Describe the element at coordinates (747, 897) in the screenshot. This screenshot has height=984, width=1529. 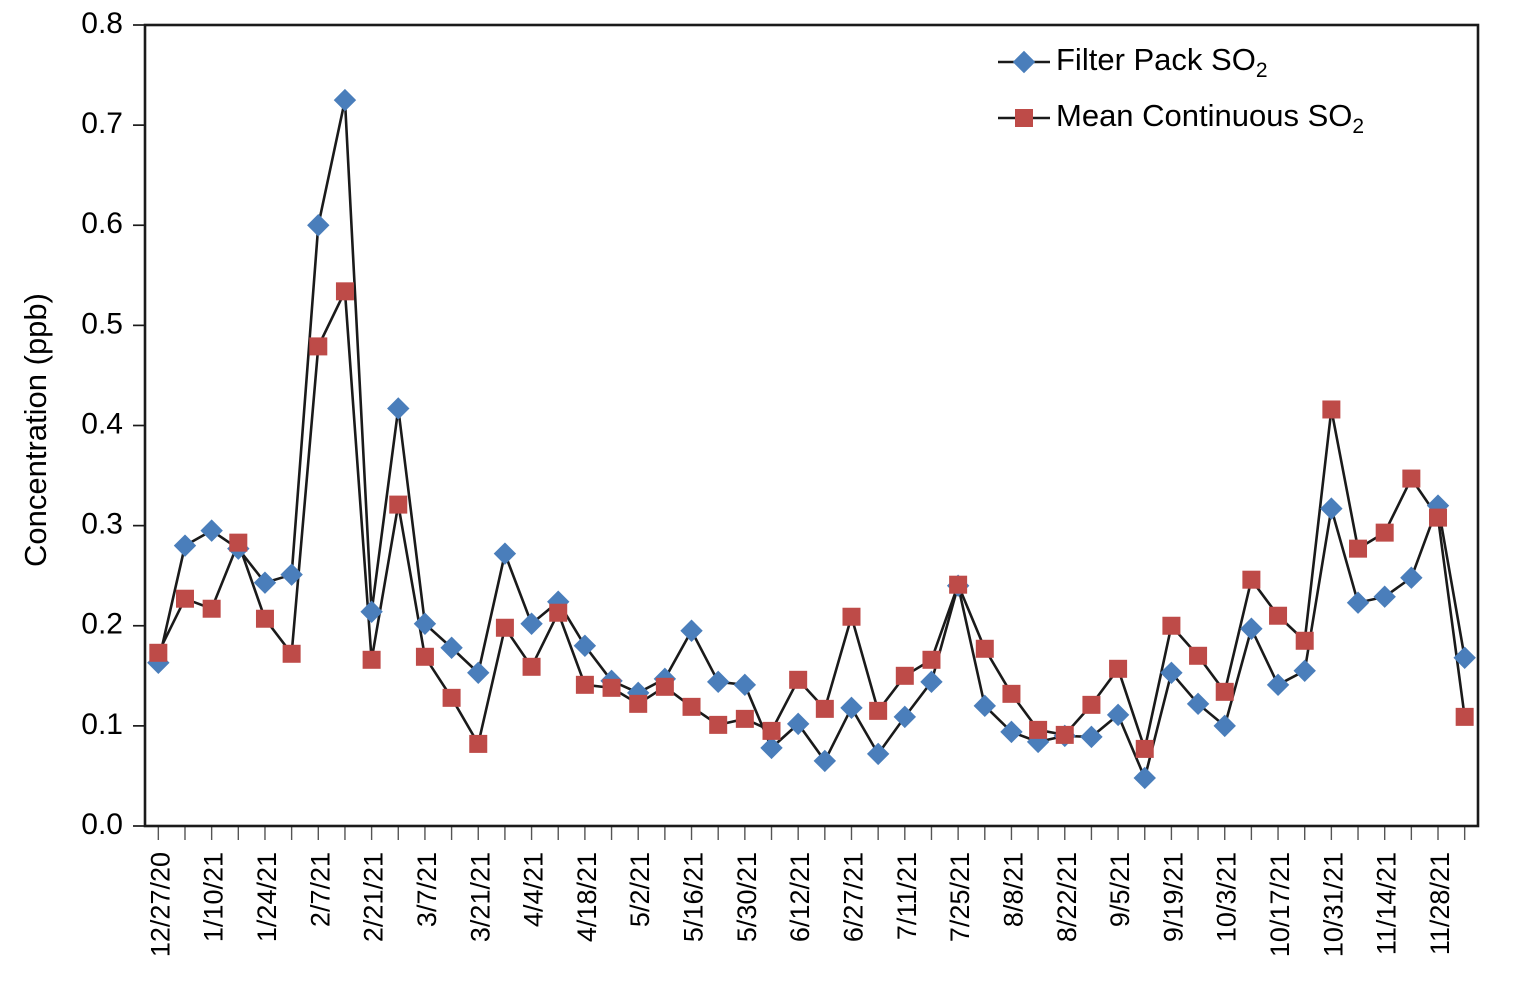
I see `x-tick-label: 5/30/21` at that location.